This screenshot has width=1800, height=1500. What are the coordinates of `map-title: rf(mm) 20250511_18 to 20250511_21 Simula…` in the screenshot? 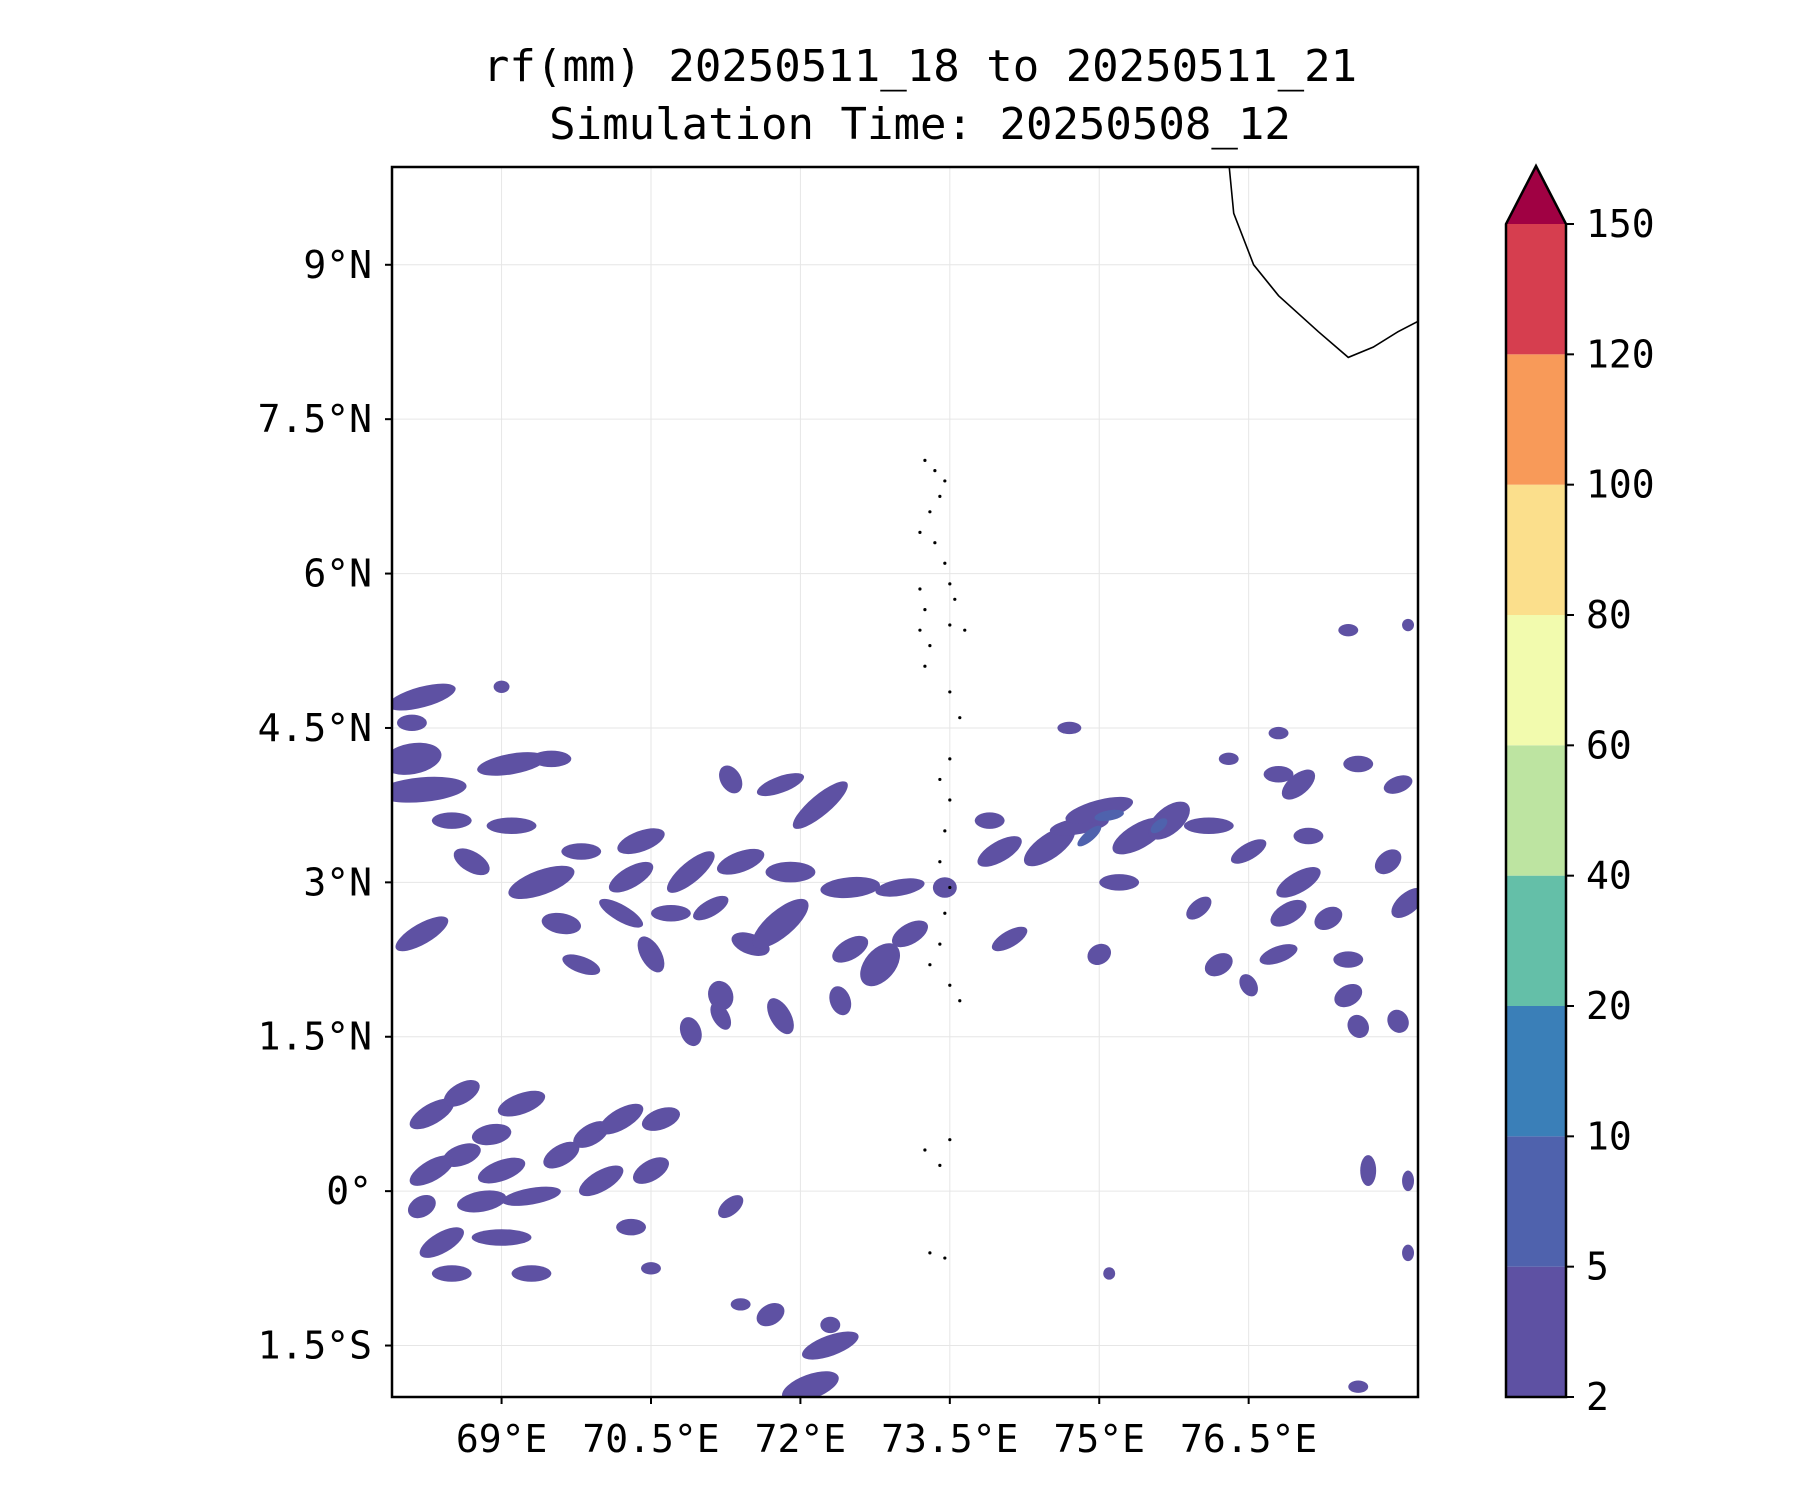 It's located at (920, 96).